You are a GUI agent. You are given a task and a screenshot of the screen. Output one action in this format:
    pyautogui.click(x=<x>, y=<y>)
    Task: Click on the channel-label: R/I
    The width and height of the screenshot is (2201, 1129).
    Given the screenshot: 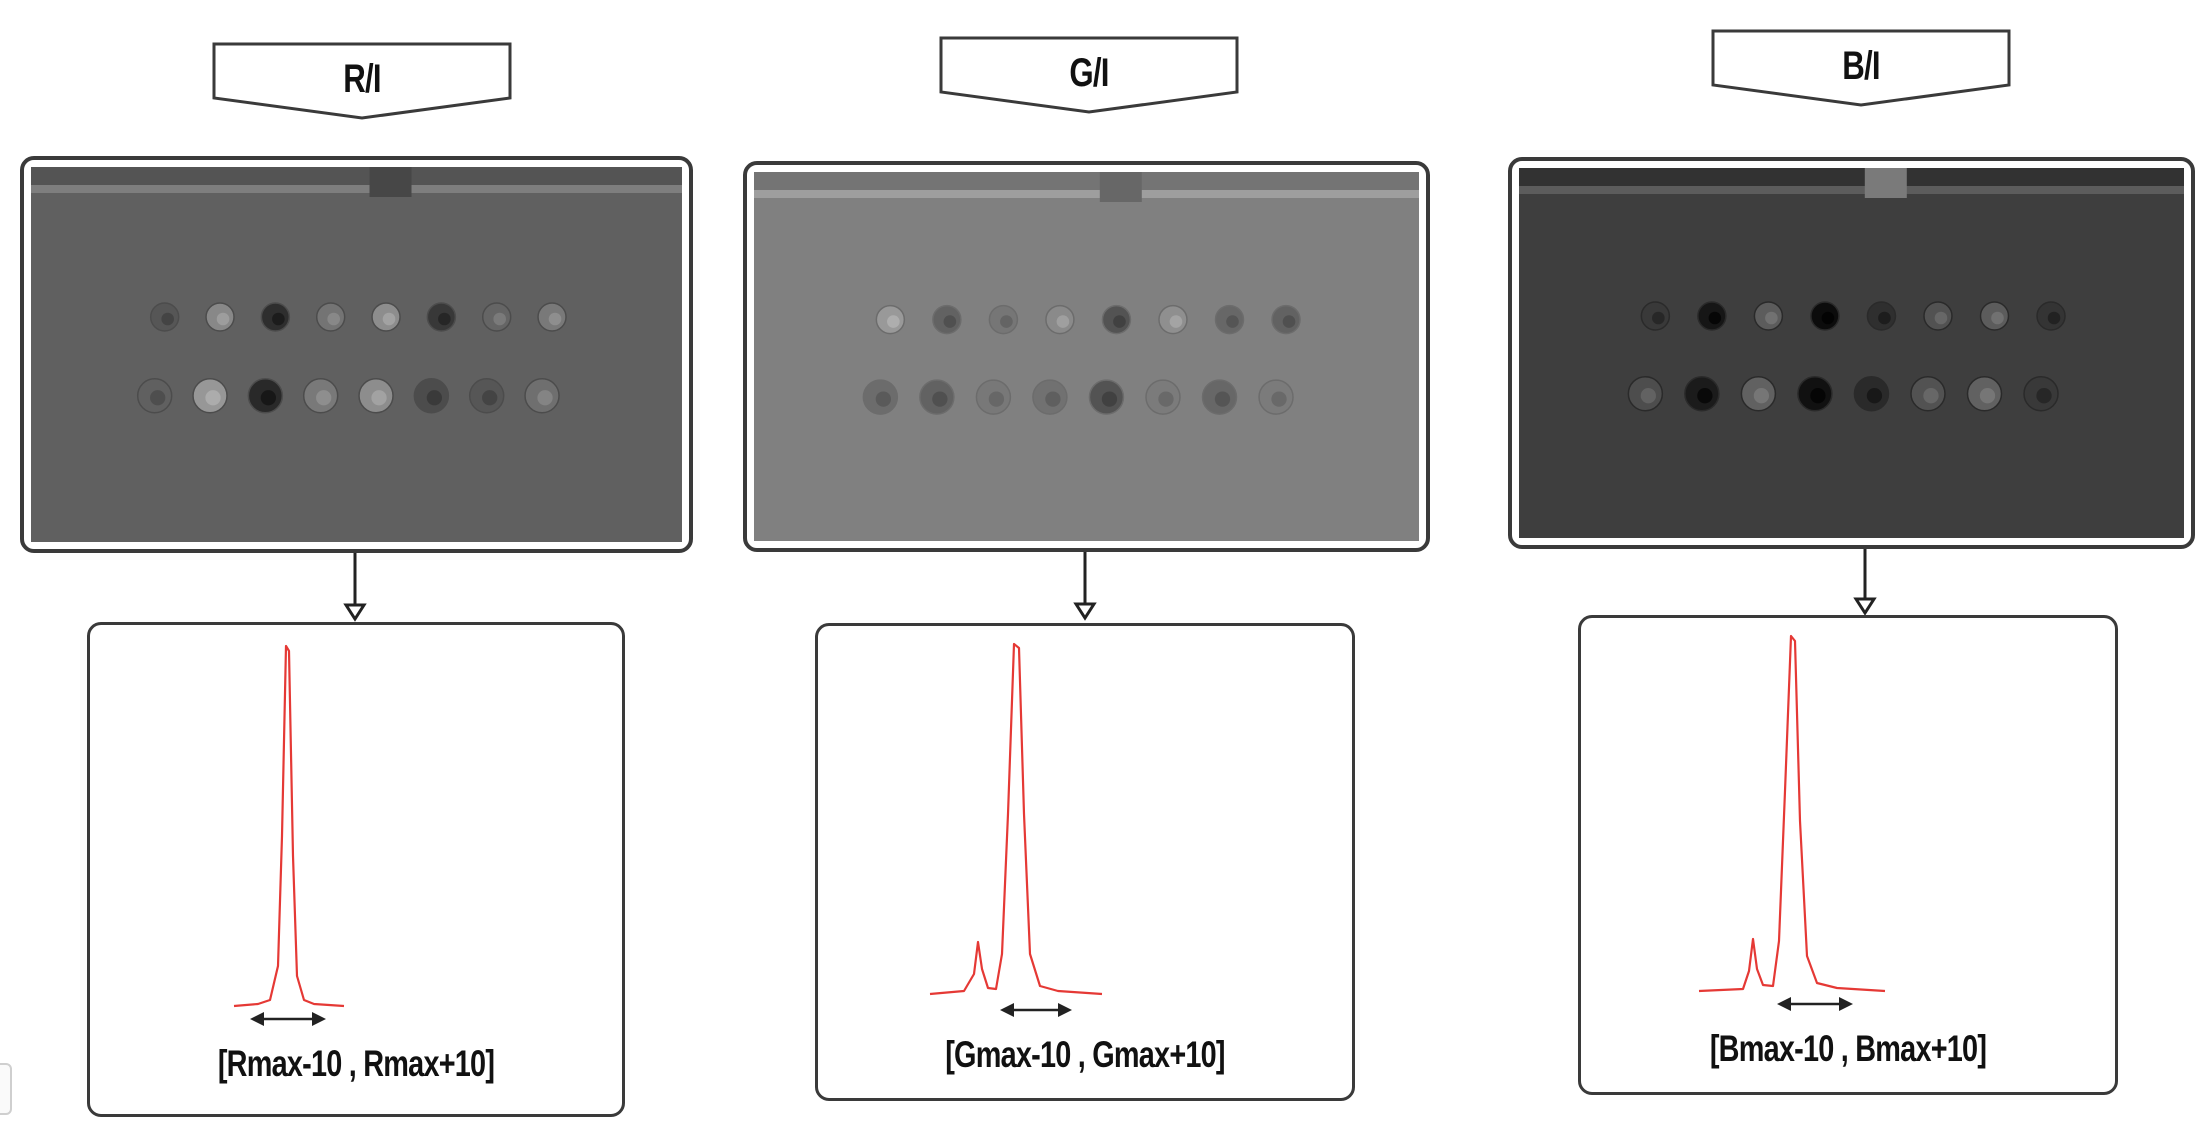 What is the action you would take?
    pyautogui.click(x=362, y=78)
    